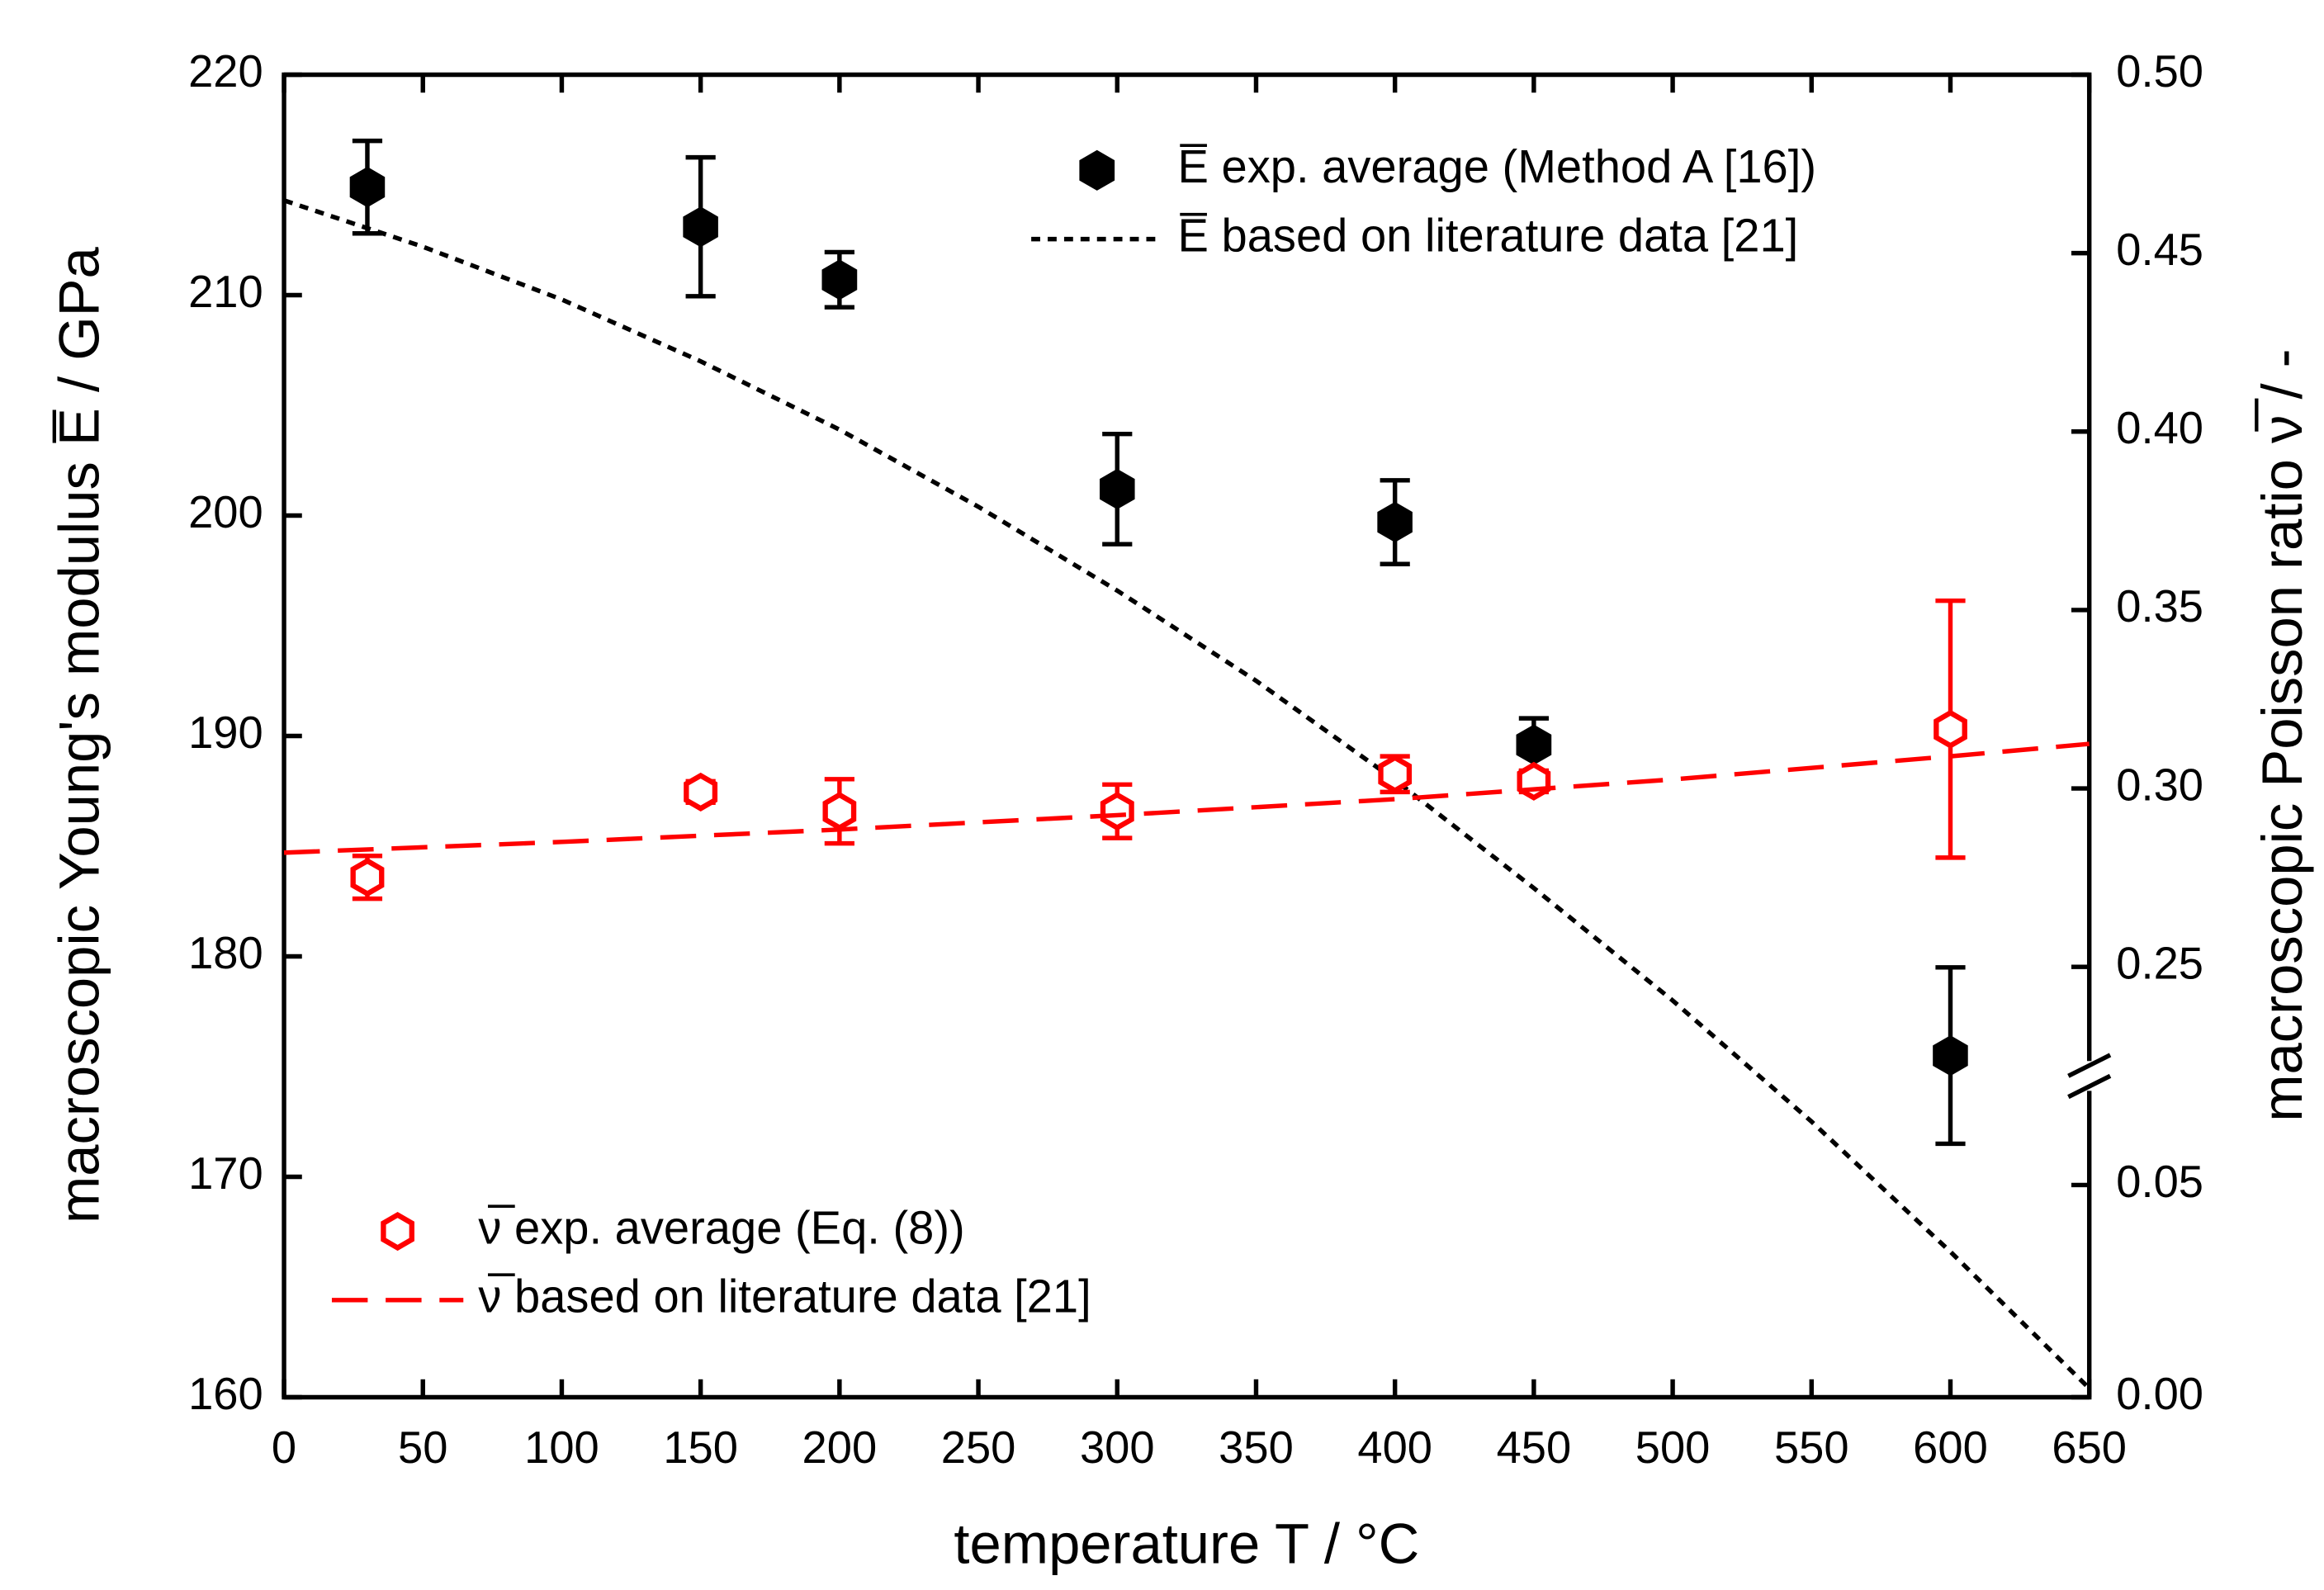 The width and height of the screenshot is (2324, 1590). What do you see at coordinates (226, 732) in the screenshot?
I see `y-tick-label: 190` at bounding box center [226, 732].